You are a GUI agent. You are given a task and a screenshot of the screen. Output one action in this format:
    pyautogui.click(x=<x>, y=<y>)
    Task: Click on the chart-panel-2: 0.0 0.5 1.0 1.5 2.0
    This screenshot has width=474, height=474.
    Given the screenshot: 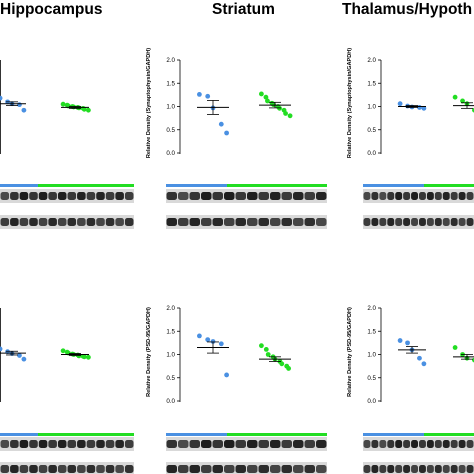 What is the action you would take?
    pyautogui.click(x=229, y=107)
    